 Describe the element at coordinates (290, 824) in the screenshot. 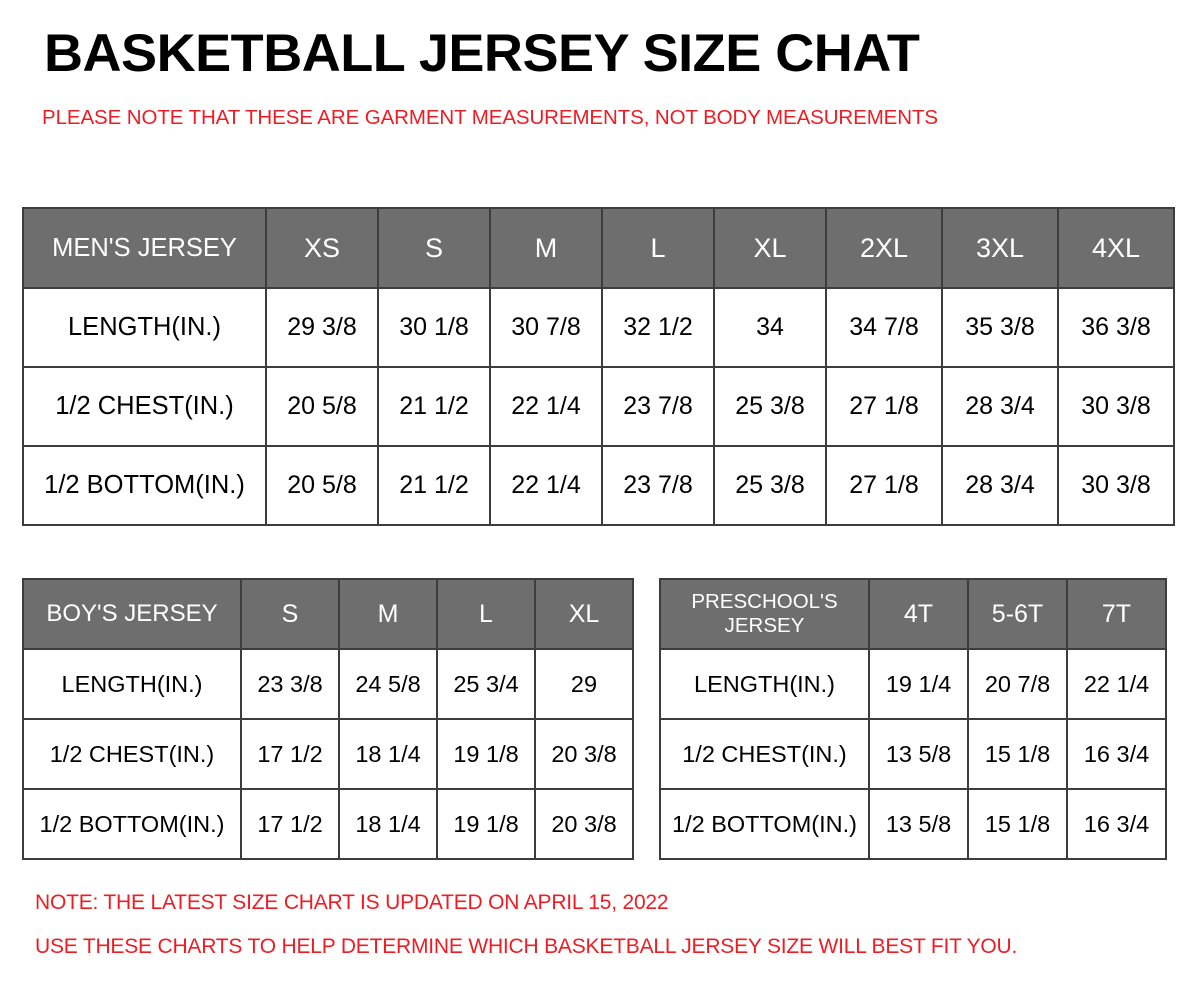

I see `boys-bottom-s: 17 1/2` at that location.